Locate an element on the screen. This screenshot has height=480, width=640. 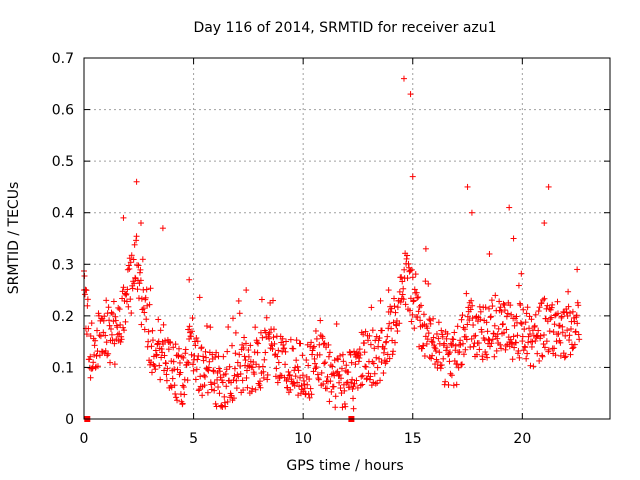
x-tick-label: 20 is located at coordinates (522, 439).